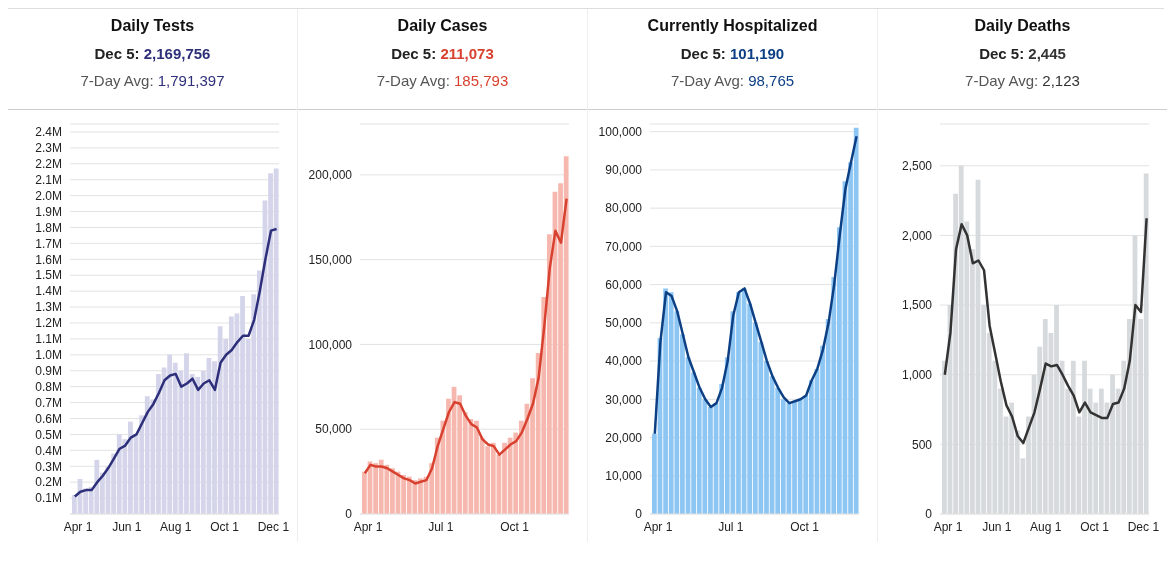 The width and height of the screenshot is (1172, 562). I want to click on y-tick-label: 500, so click(922, 444).